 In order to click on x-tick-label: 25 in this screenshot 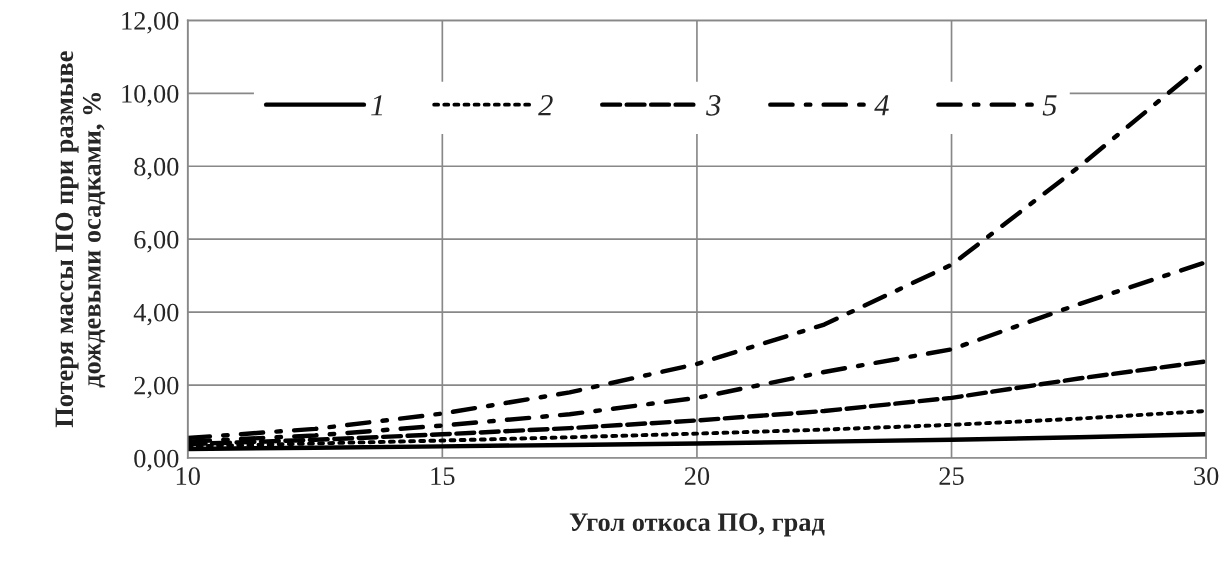, I will do `click(951, 476)`.